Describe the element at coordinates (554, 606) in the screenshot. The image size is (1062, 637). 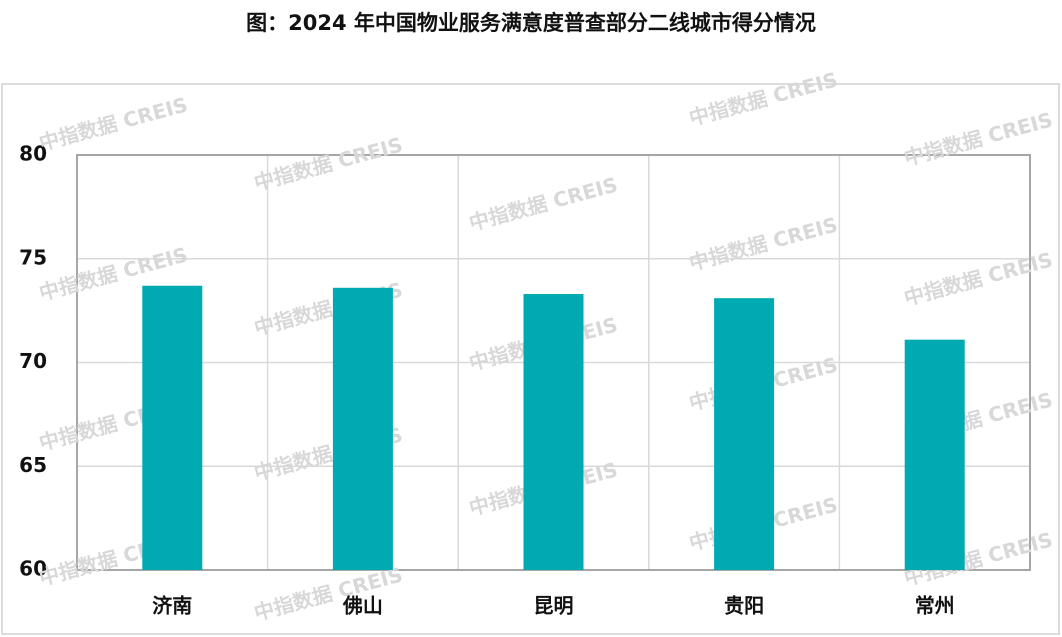
I see `x-tick-label: 昆明` at that location.